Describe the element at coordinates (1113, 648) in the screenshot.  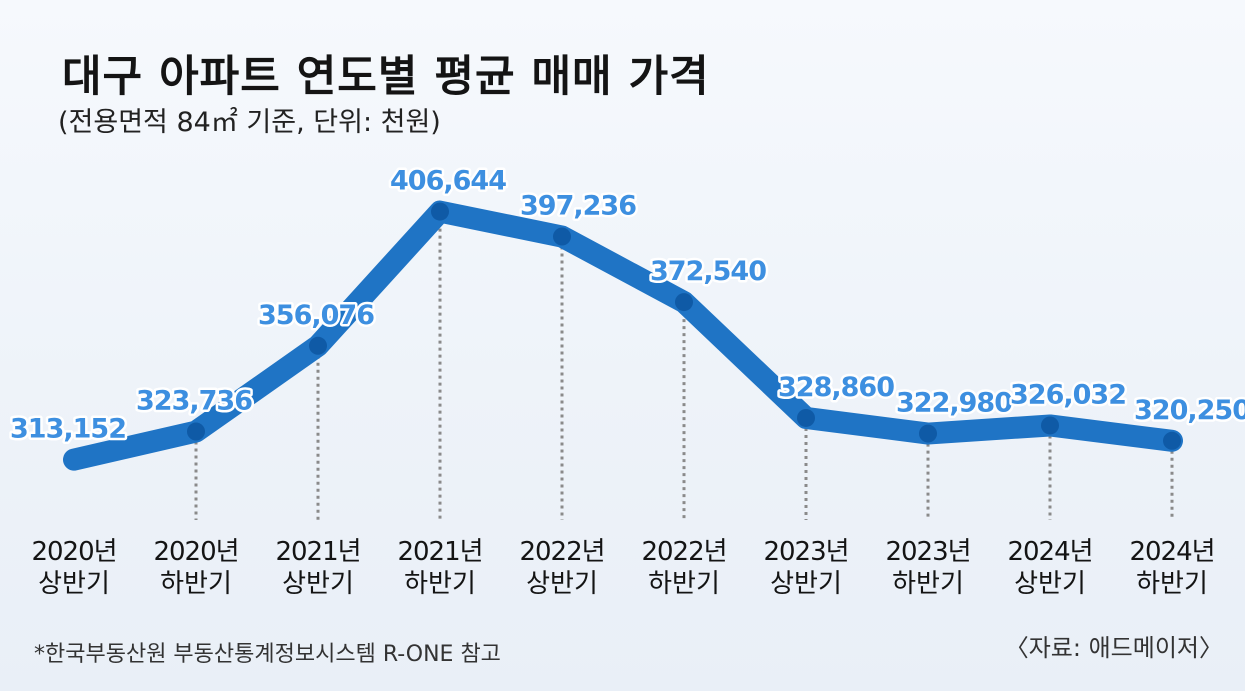
I see `source-credit: 〈자료: 애드메이저〉` at that location.